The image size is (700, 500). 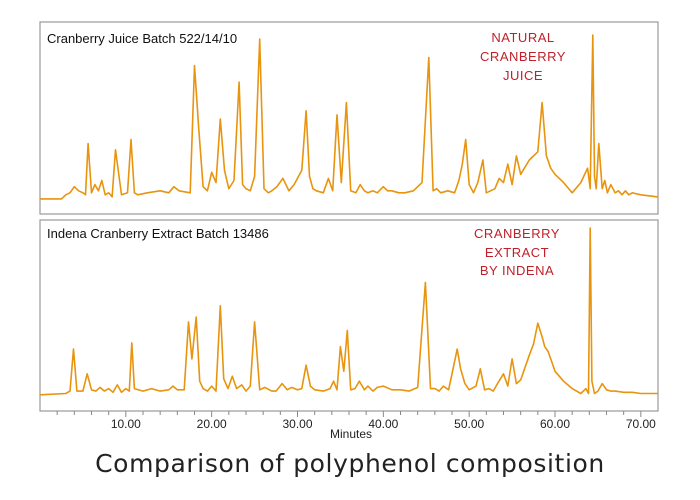 I want to click on annotation-line: JUICE, so click(x=523, y=75).